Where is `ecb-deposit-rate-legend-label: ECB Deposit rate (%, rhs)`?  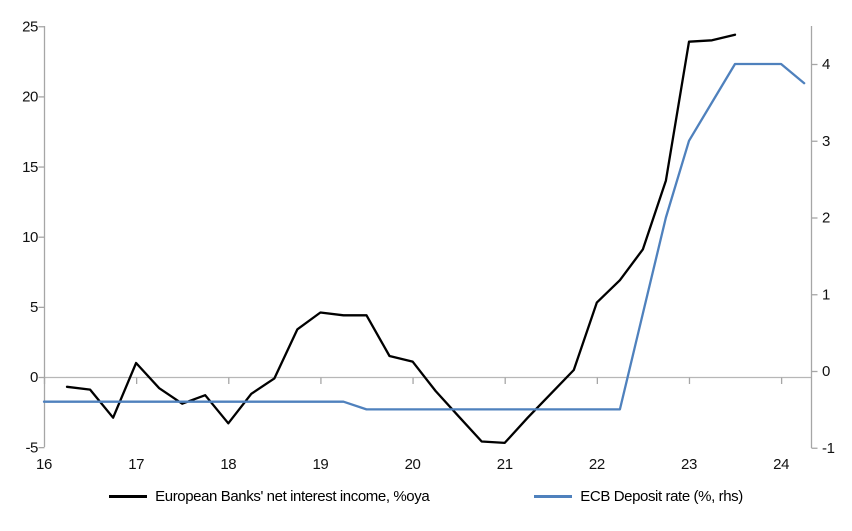
ecb-deposit-rate-legend-label: ECB Deposit rate (%, rhs) is located at coordinates (661, 496).